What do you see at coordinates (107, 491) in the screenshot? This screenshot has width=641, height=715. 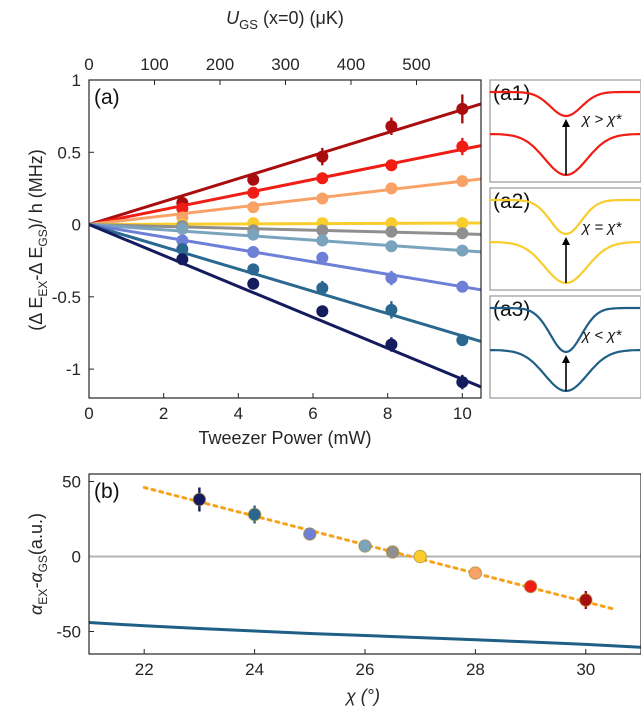 I see `panel-b-label: (b)` at bounding box center [107, 491].